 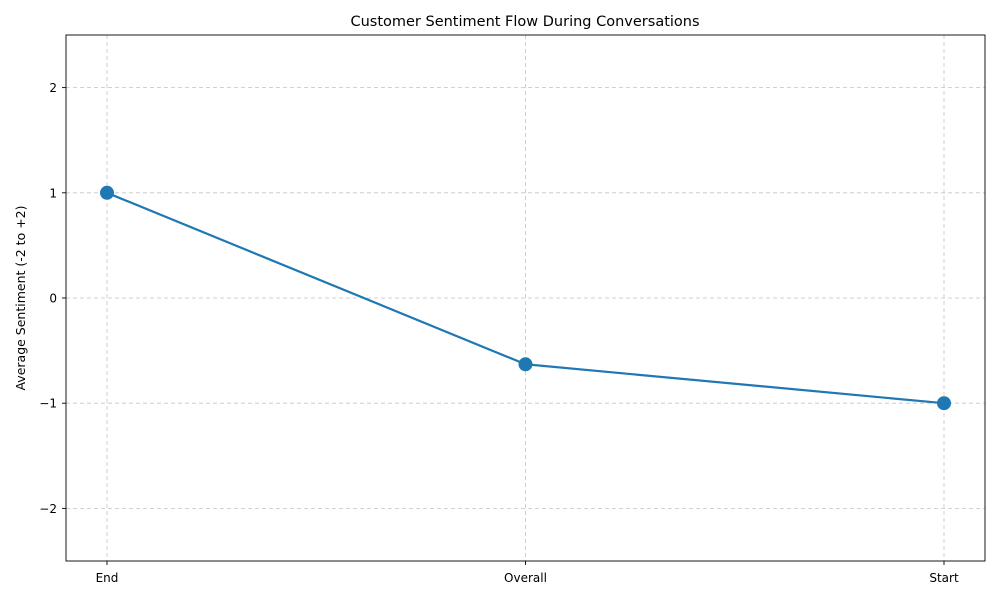 I want to click on x-tick-label: End, so click(x=107, y=578).